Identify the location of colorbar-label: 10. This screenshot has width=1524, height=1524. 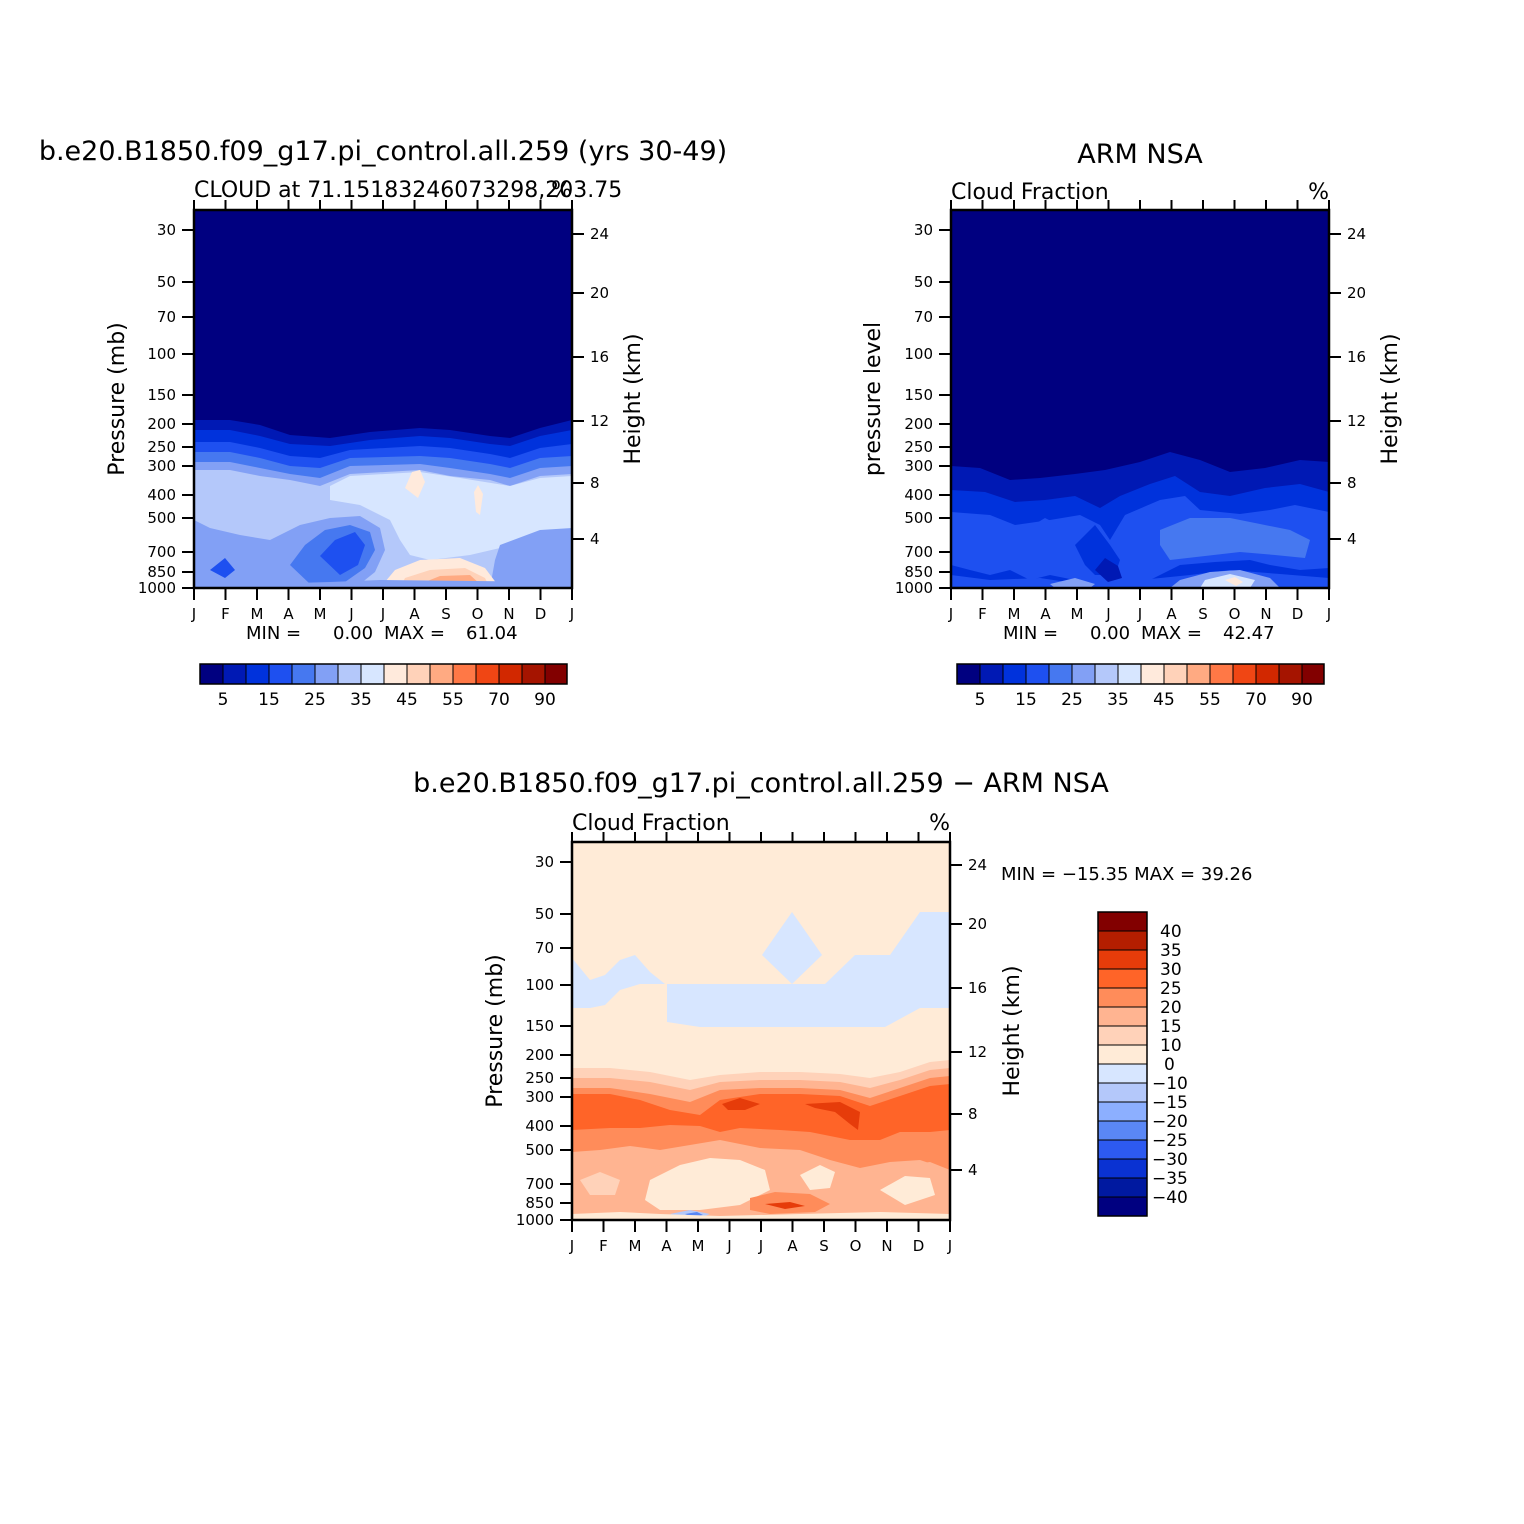
(1171, 1046).